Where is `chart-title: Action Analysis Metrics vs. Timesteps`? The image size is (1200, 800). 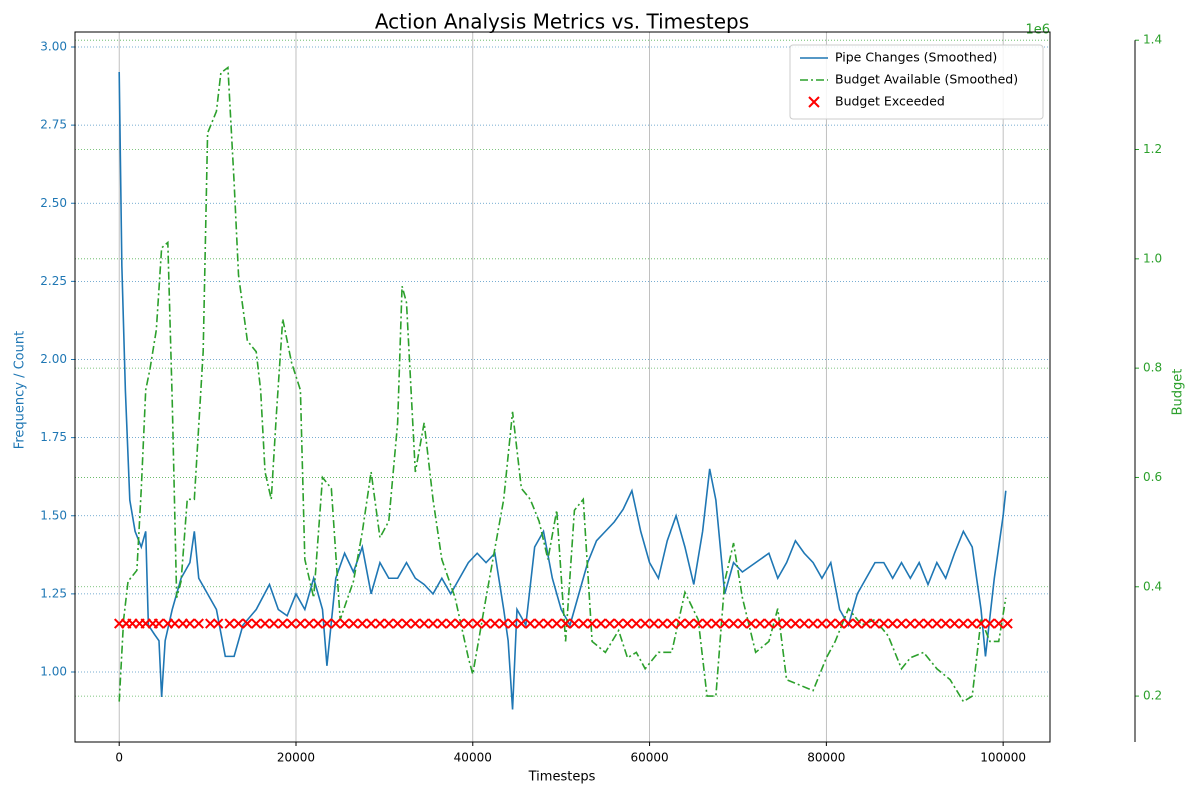 chart-title: Action Analysis Metrics vs. Timesteps is located at coordinates (562, 22).